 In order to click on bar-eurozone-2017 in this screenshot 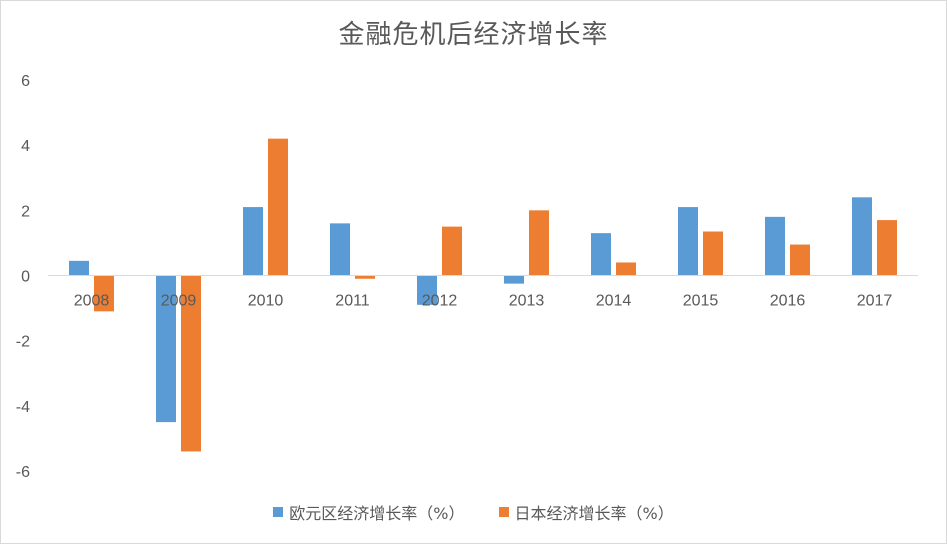, I will do `click(862, 236)`.